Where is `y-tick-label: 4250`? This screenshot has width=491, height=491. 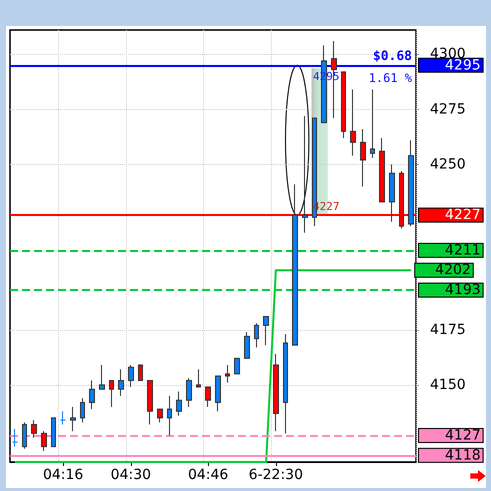 y-tick-label: 4250 is located at coordinates (448, 164).